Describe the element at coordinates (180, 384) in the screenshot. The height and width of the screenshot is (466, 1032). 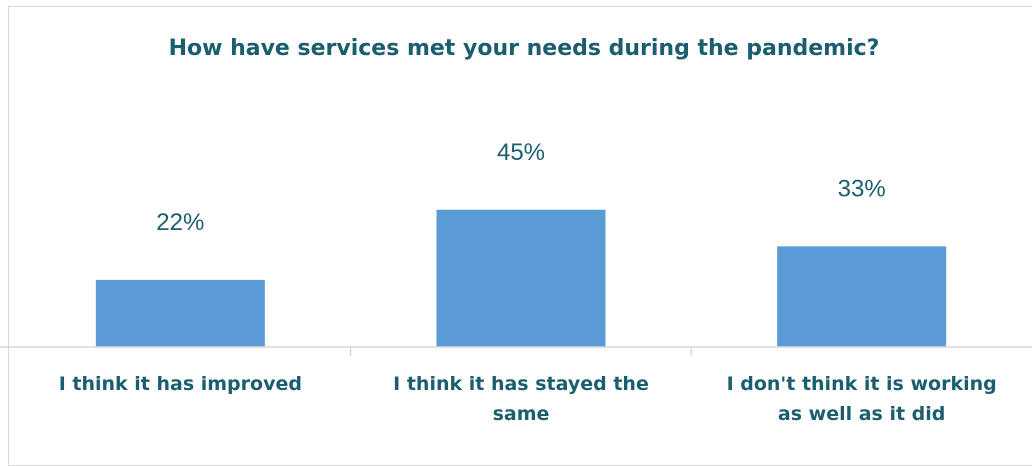
I see `category-label: I think it has improved` at that location.